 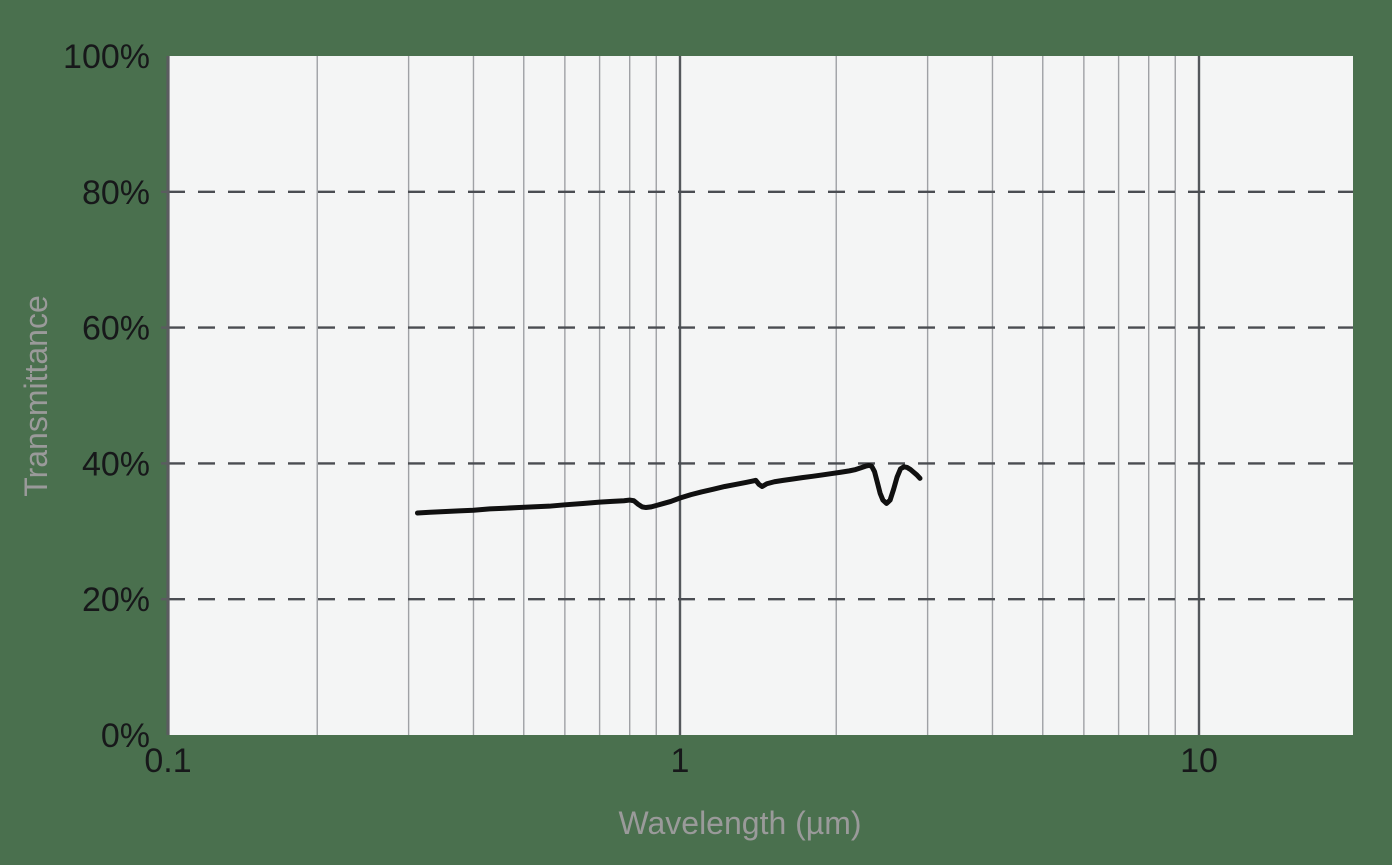 I want to click on y-tick-marks, so click(x=164, y=395).